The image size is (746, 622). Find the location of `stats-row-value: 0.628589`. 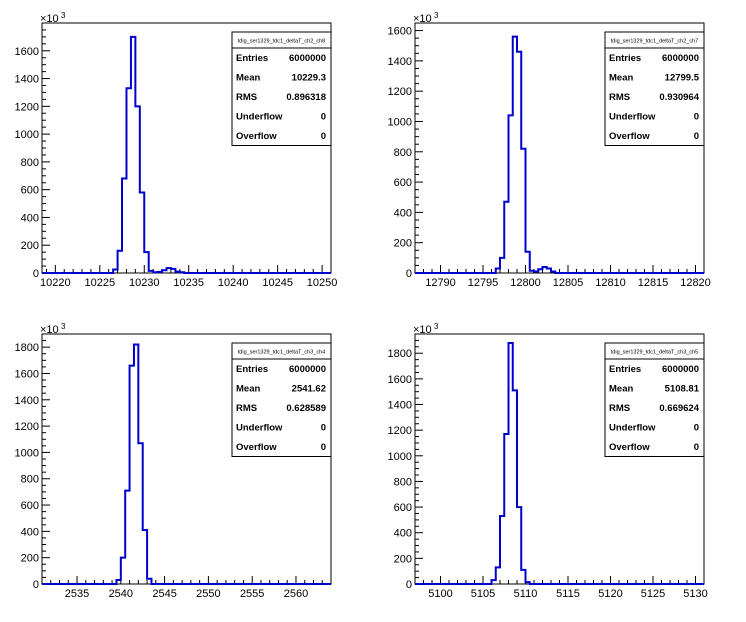

stats-row-value: 0.628589 is located at coordinates (306, 408).